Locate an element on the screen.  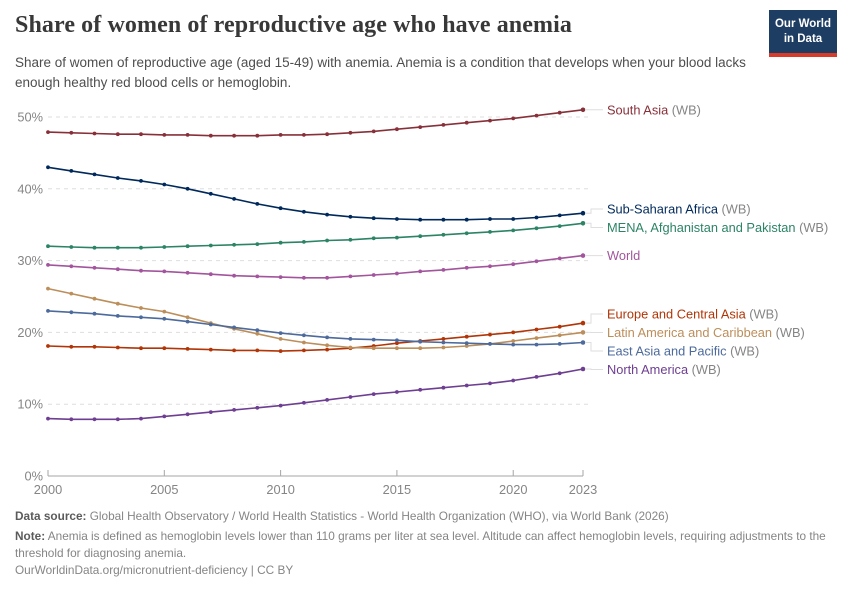
series-label: Sub-Saharan Africa (WB) is located at coordinates (679, 209).